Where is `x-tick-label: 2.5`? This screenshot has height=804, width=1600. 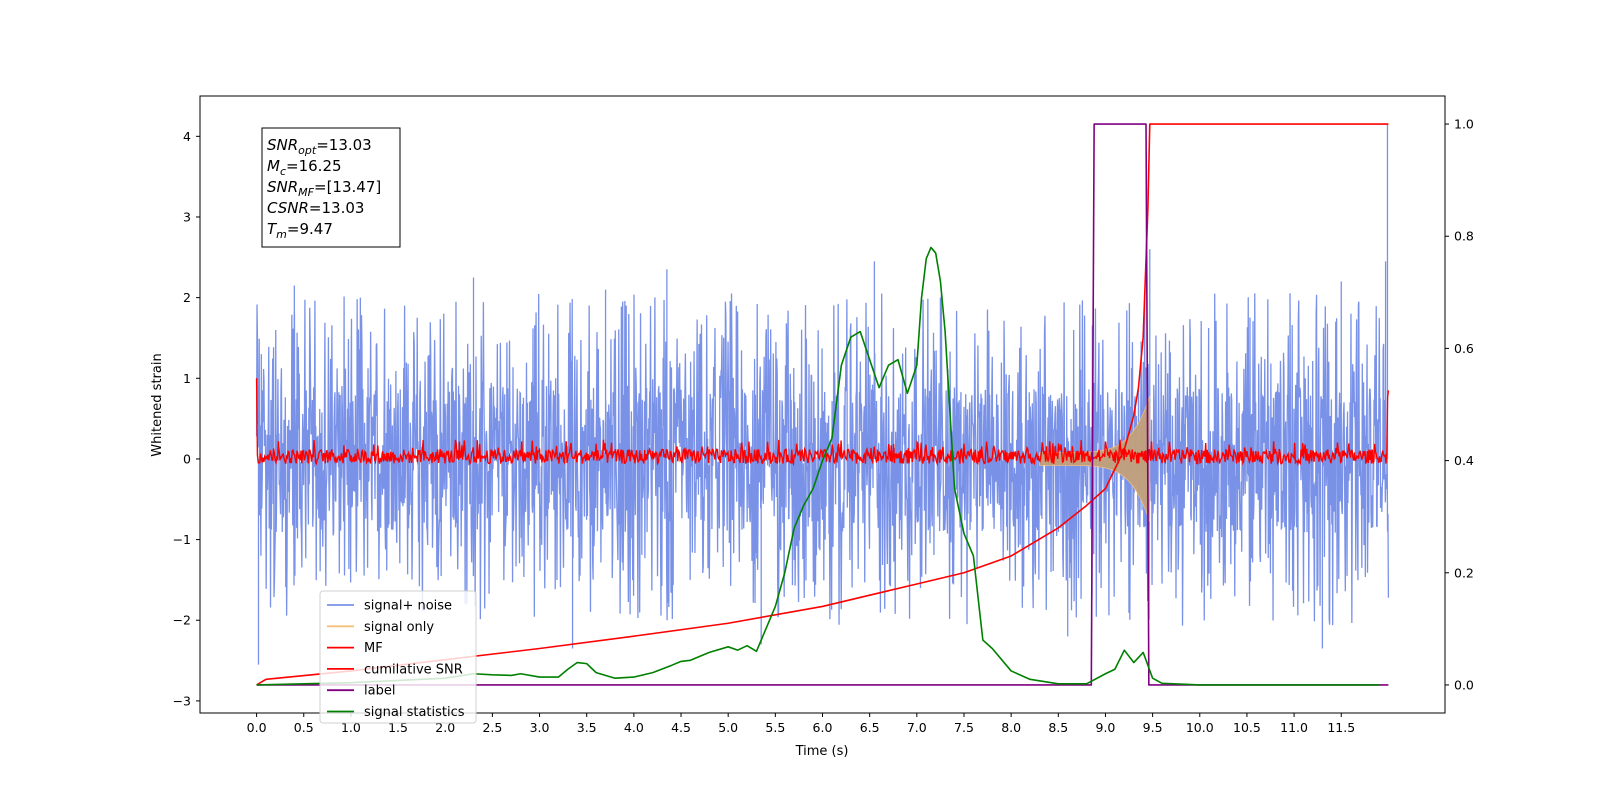
x-tick-label: 2.5 is located at coordinates (492, 727).